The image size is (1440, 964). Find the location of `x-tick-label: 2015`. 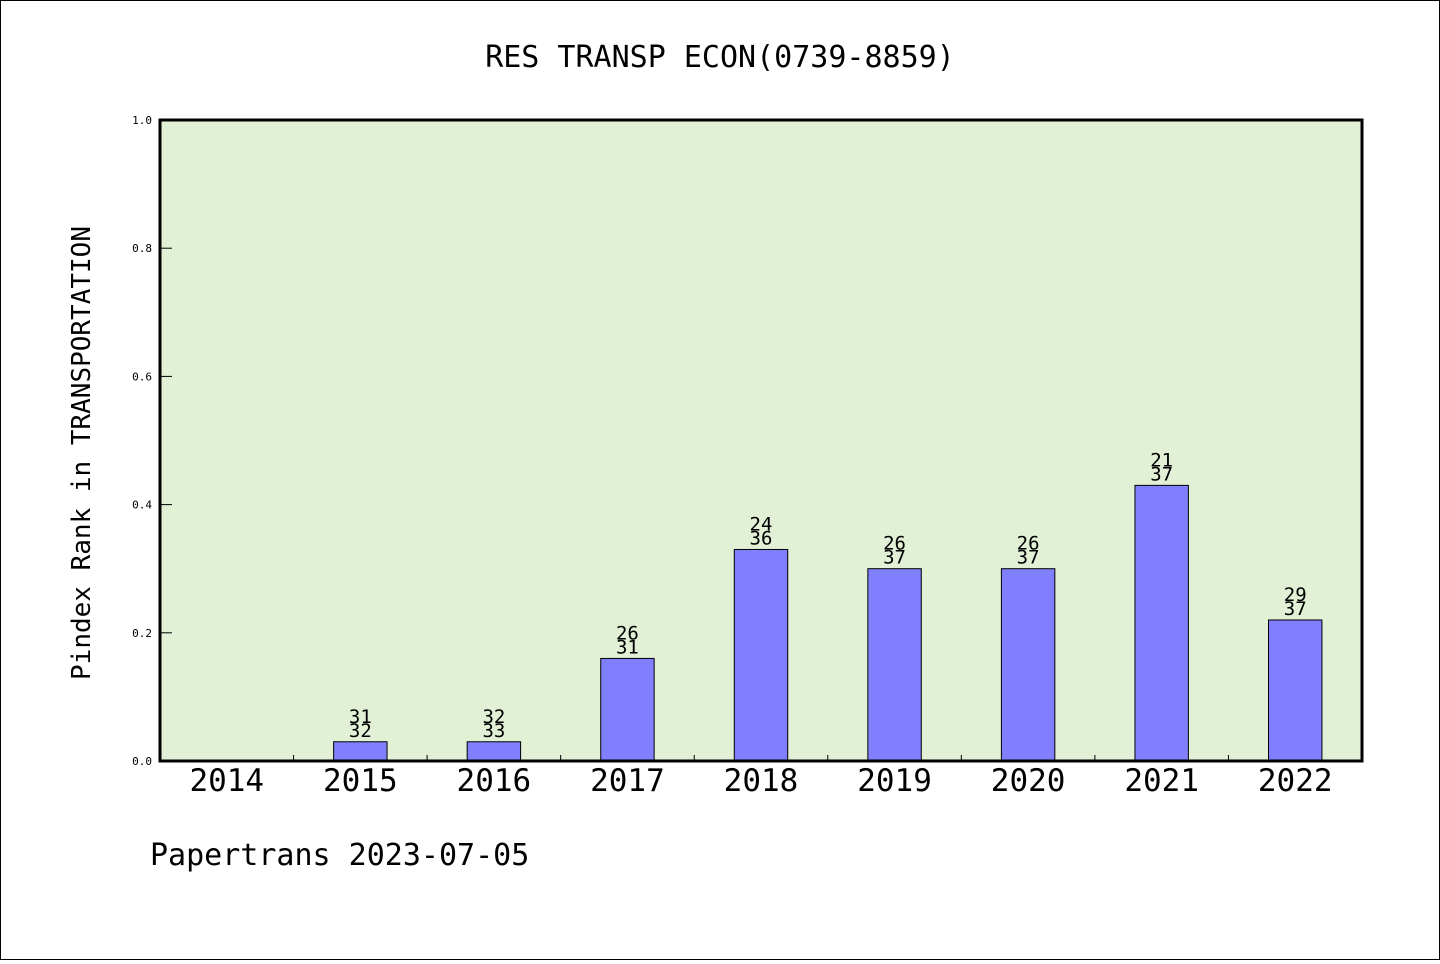

x-tick-label: 2015 is located at coordinates (360, 781).